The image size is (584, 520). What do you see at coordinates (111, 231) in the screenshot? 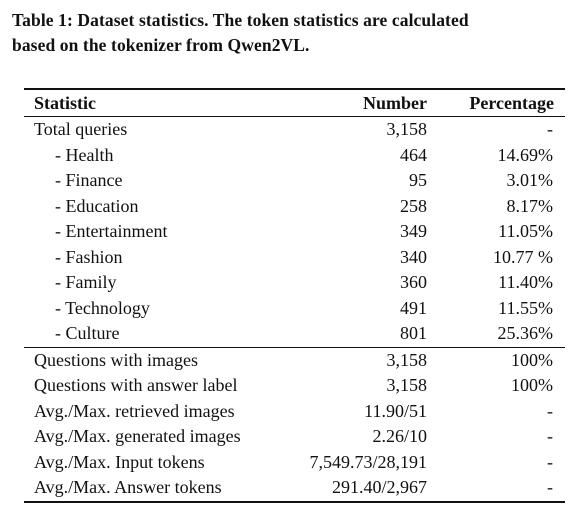
I see `row-label: - Entertainment` at bounding box center [111, 231].